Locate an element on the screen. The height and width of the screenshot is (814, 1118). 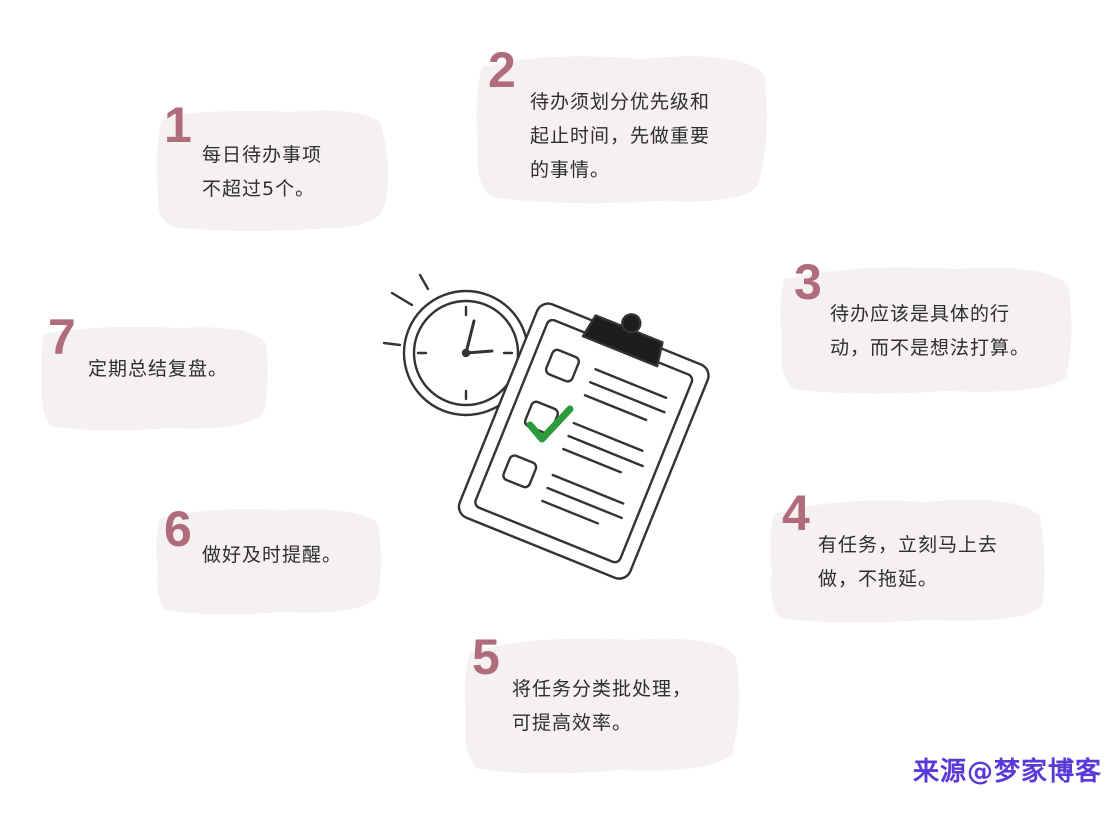
tip-number: 3 is located at coordinates (808, 282).